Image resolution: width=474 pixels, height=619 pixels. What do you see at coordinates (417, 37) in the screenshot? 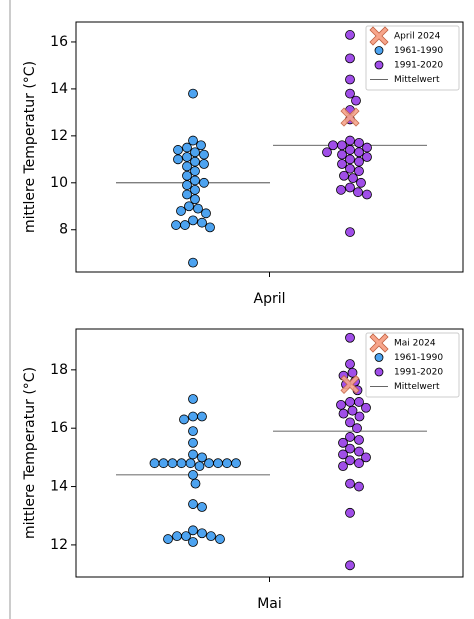
I see `legend-label: April 2024` at bounding box center [417, 37].